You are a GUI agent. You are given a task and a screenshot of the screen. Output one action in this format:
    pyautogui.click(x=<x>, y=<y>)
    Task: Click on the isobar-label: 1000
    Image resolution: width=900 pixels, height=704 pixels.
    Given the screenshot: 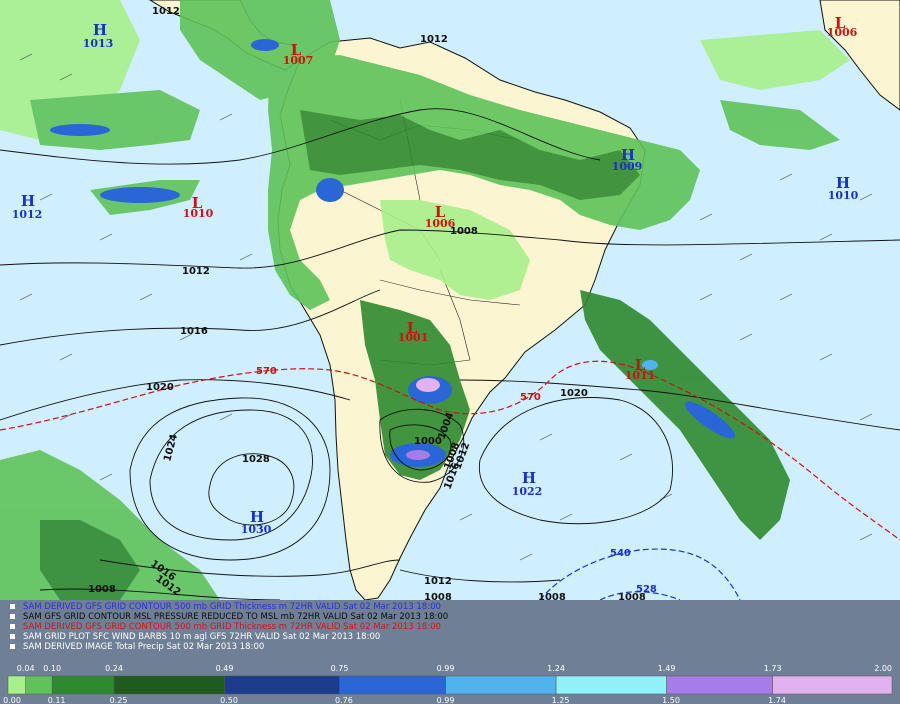 What is the action you would take?
    pyautogui.click(x=428, y=441)
    